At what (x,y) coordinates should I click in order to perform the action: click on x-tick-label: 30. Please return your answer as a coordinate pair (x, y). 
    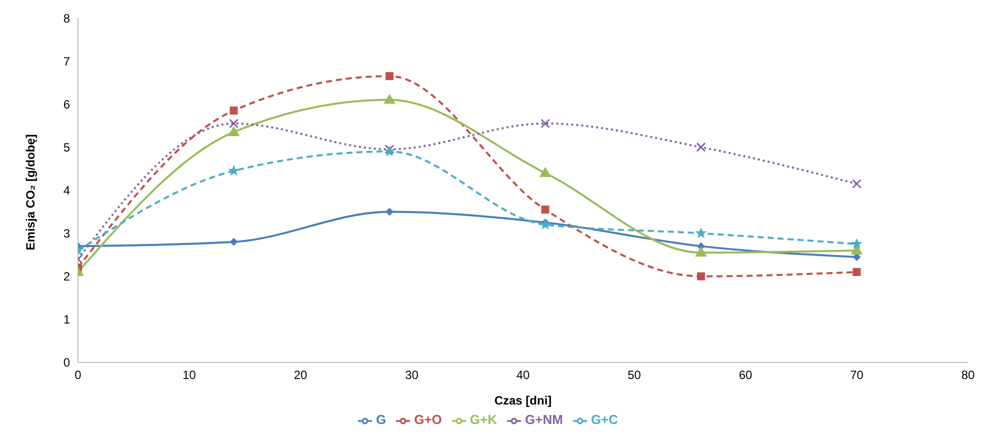
    Looking at the image, I should click on (412, 375).